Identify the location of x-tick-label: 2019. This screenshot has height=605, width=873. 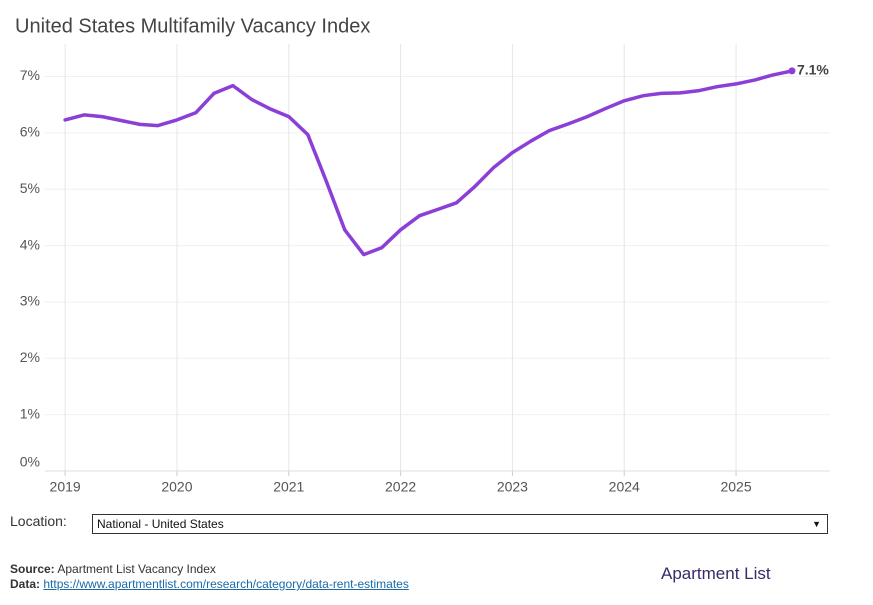
(65, 487).